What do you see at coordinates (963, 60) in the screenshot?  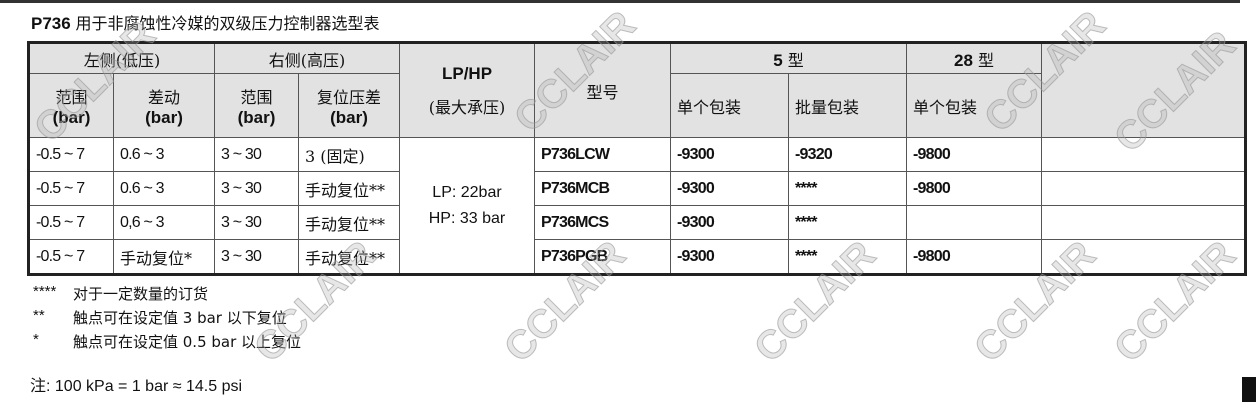 I see `type28-num: 28` at bounding box center [963, 60].